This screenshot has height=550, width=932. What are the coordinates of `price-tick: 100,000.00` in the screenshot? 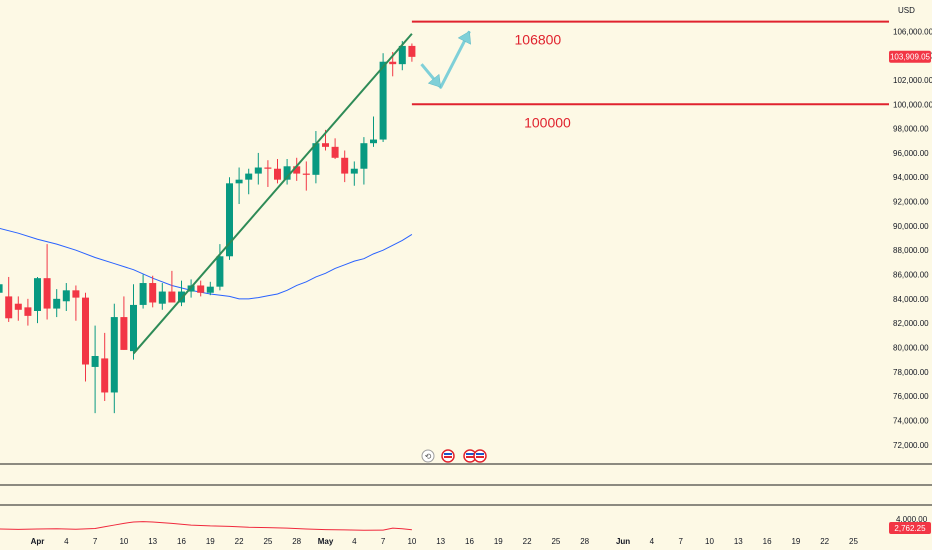 It's located at (912, 104).